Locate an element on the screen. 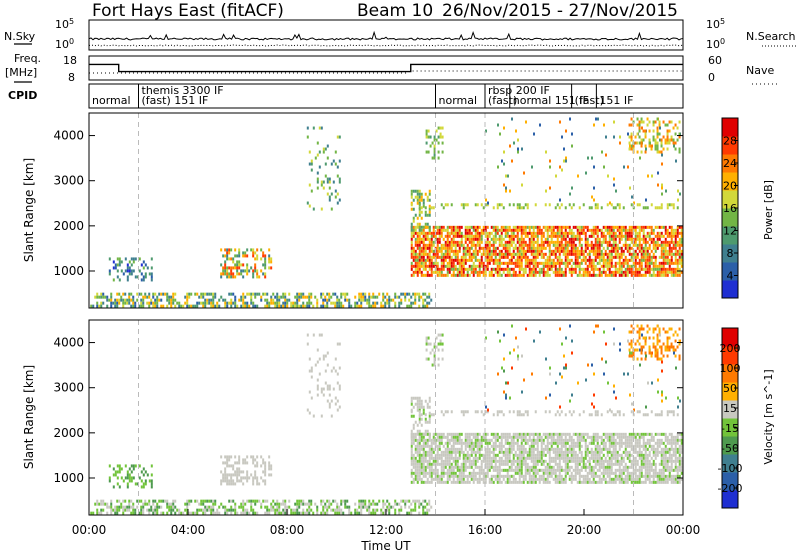  nsky-tick-bottom: 100 is located at coordinates (64, 44).